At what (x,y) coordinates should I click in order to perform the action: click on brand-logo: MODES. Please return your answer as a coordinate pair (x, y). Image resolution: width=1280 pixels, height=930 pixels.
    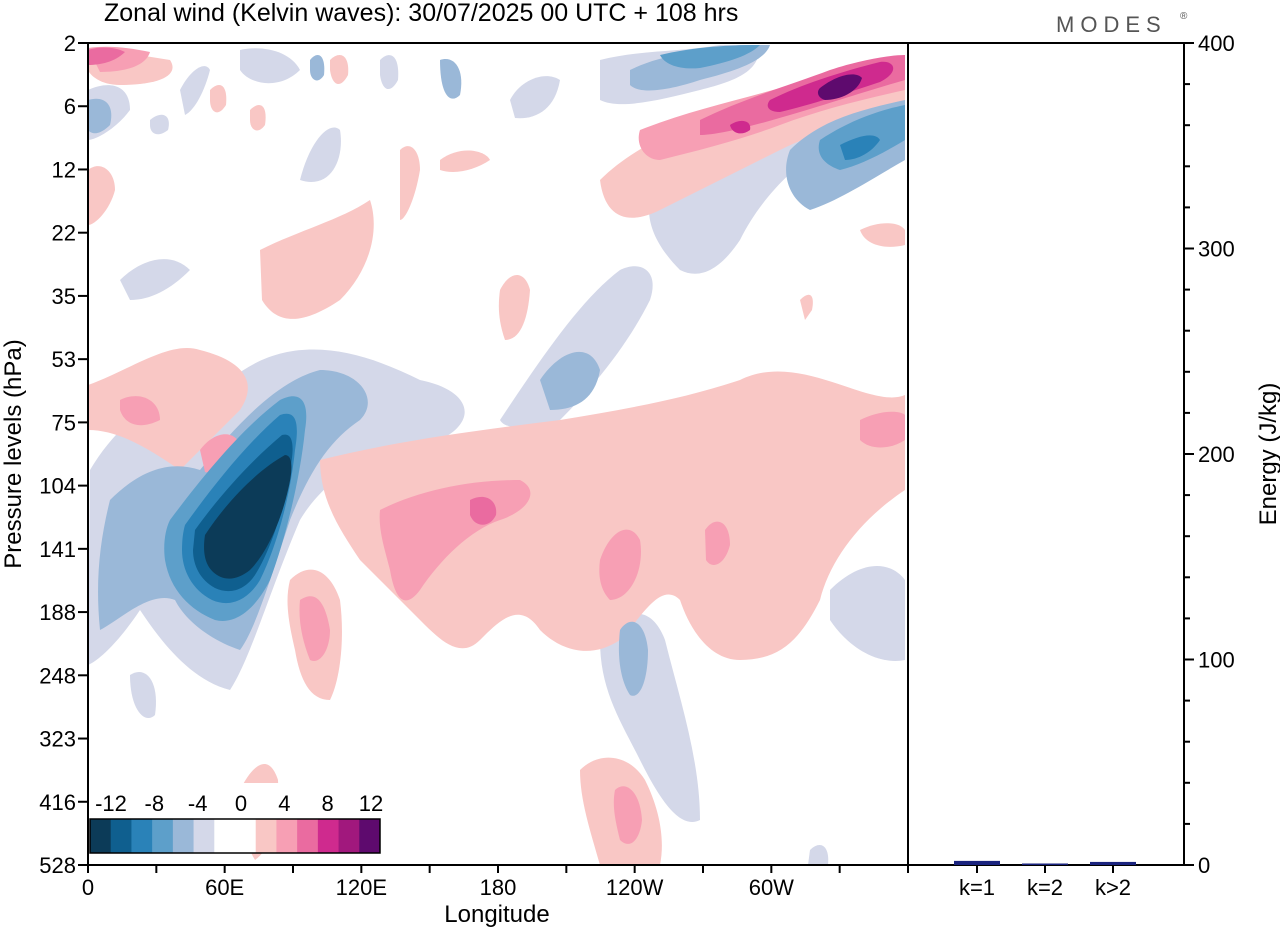
    Looking at the image, I should click on (1111, 24).